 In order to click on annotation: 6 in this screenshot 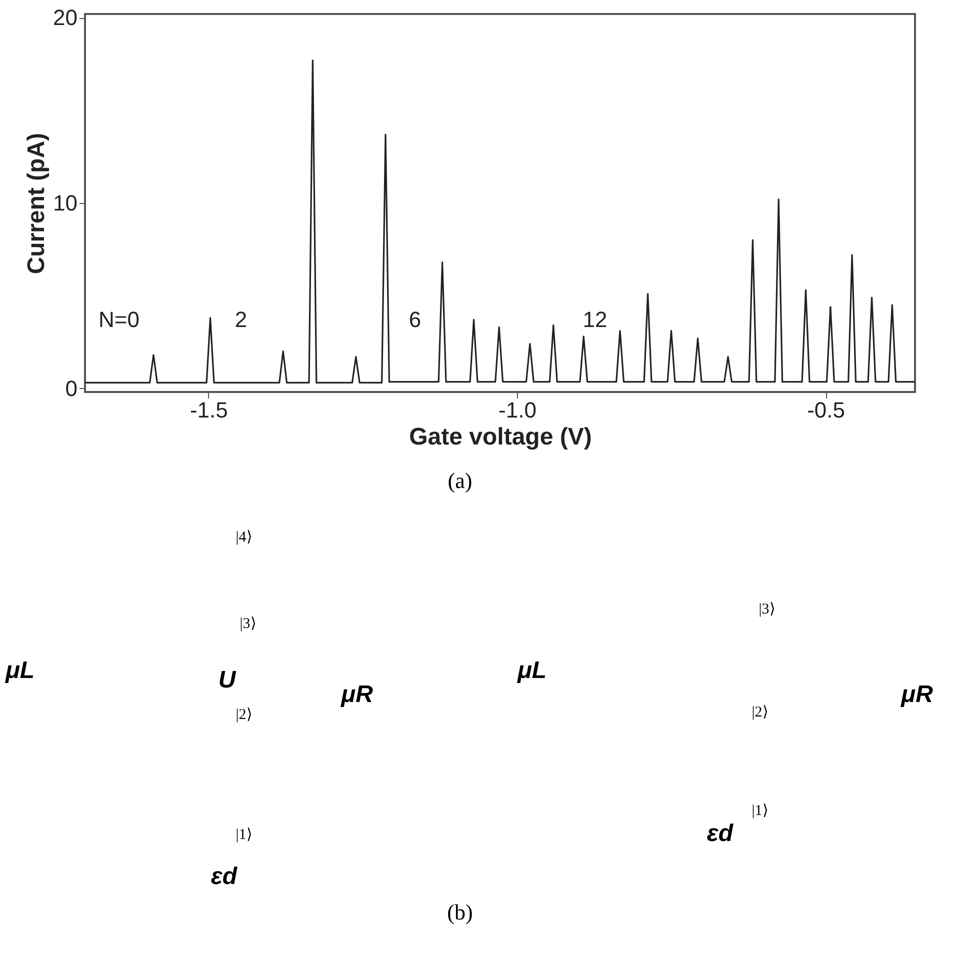, I will do `click(415, 319)`.